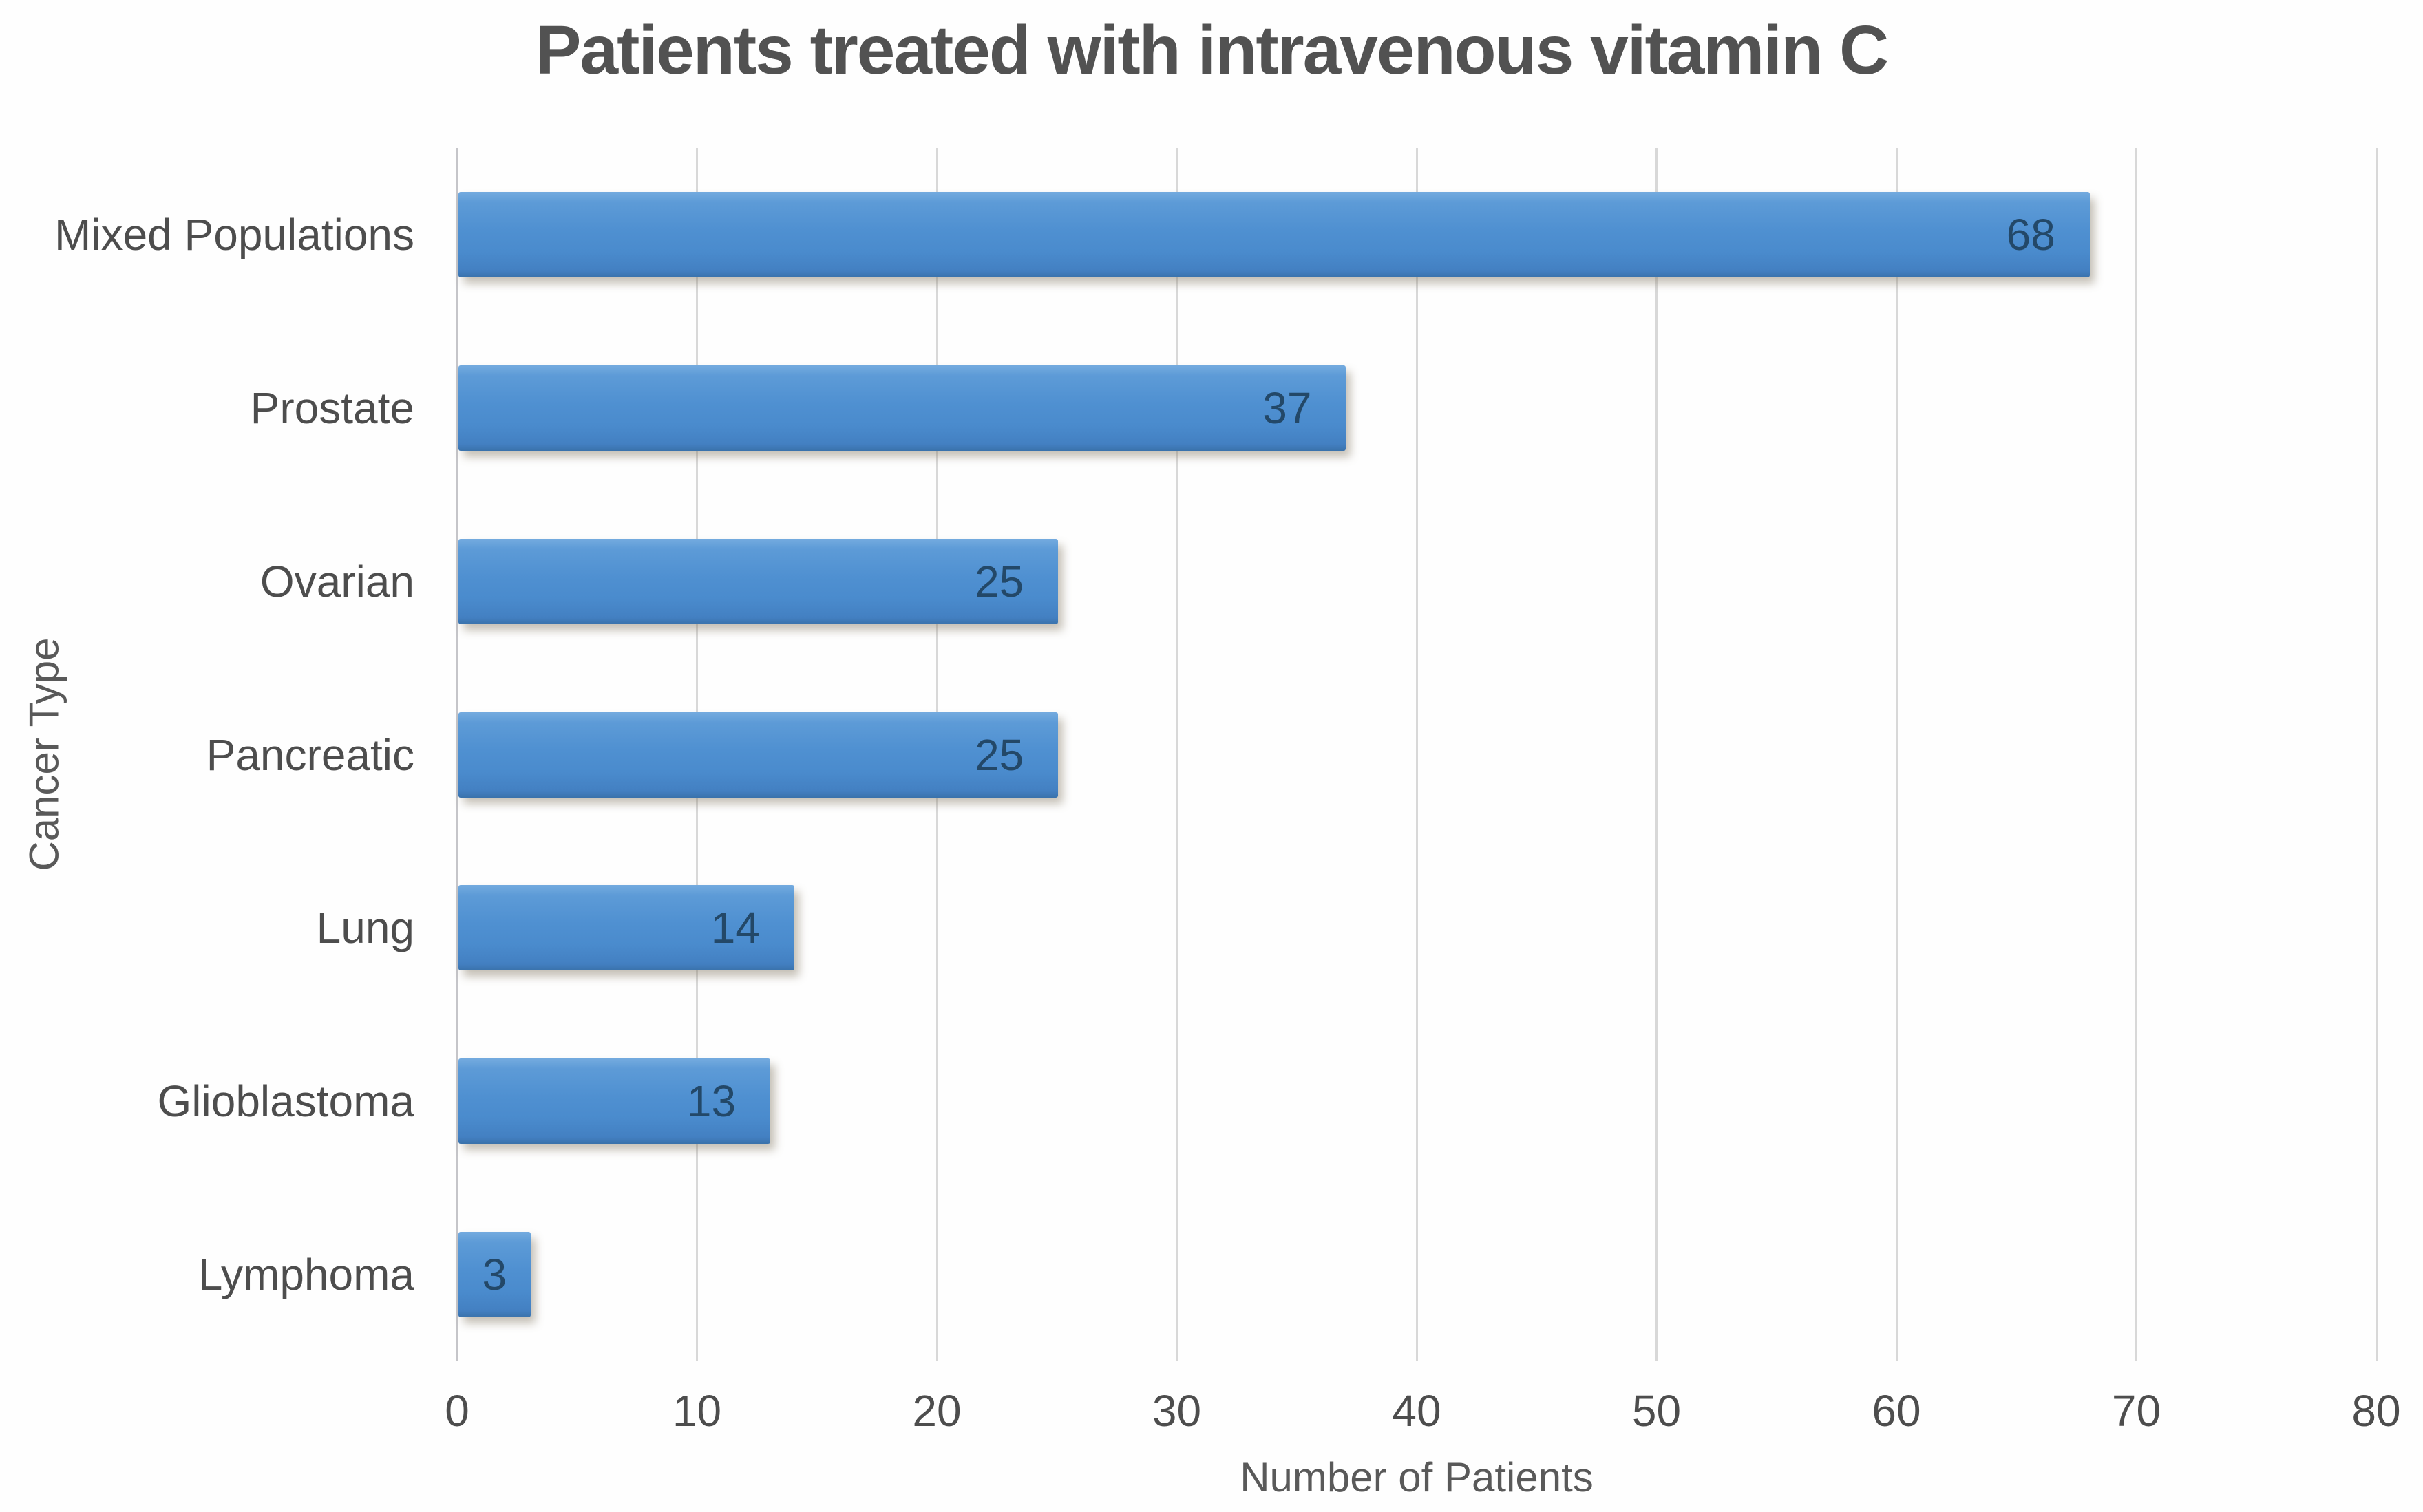 The image size is (2423, 1512). Describe the element at coordinates (2376, 1411) in the screenshot. I see `x-tick-label-80: 80` at that location.